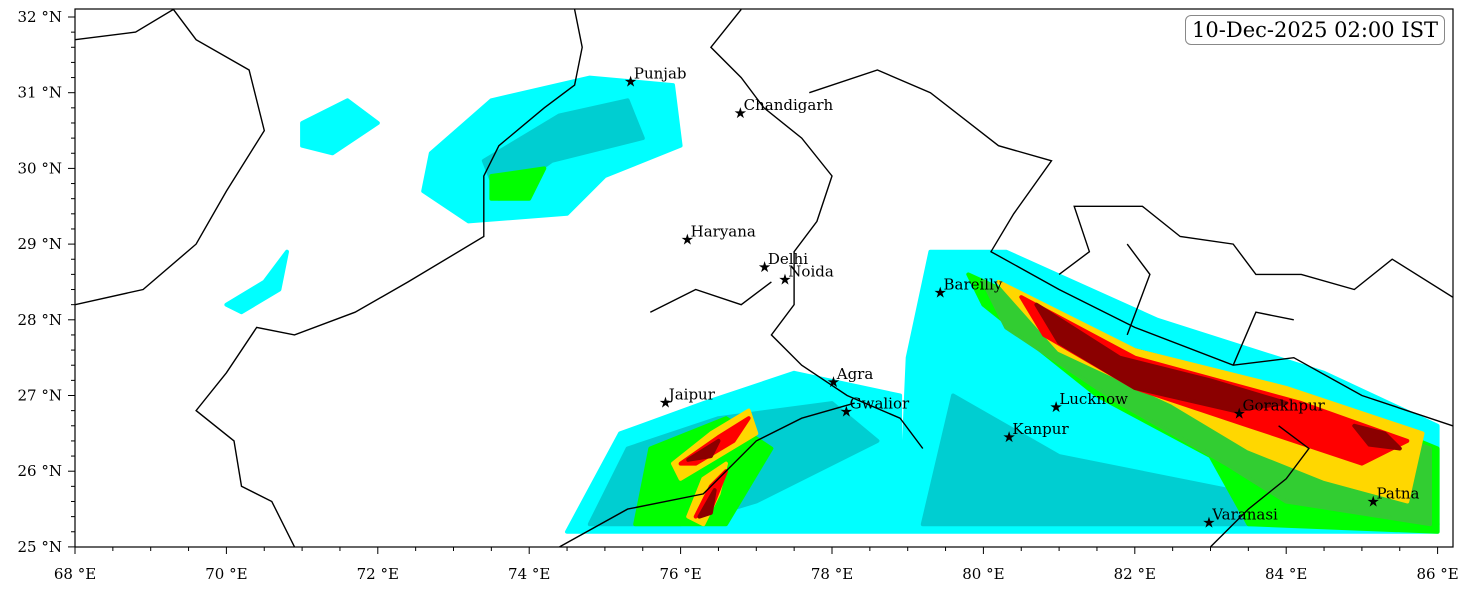  What do you see at coordinates (40, 547) in the screenshot?
I see `y-tick-label: 25 °N` at bounding box center [40, 547].